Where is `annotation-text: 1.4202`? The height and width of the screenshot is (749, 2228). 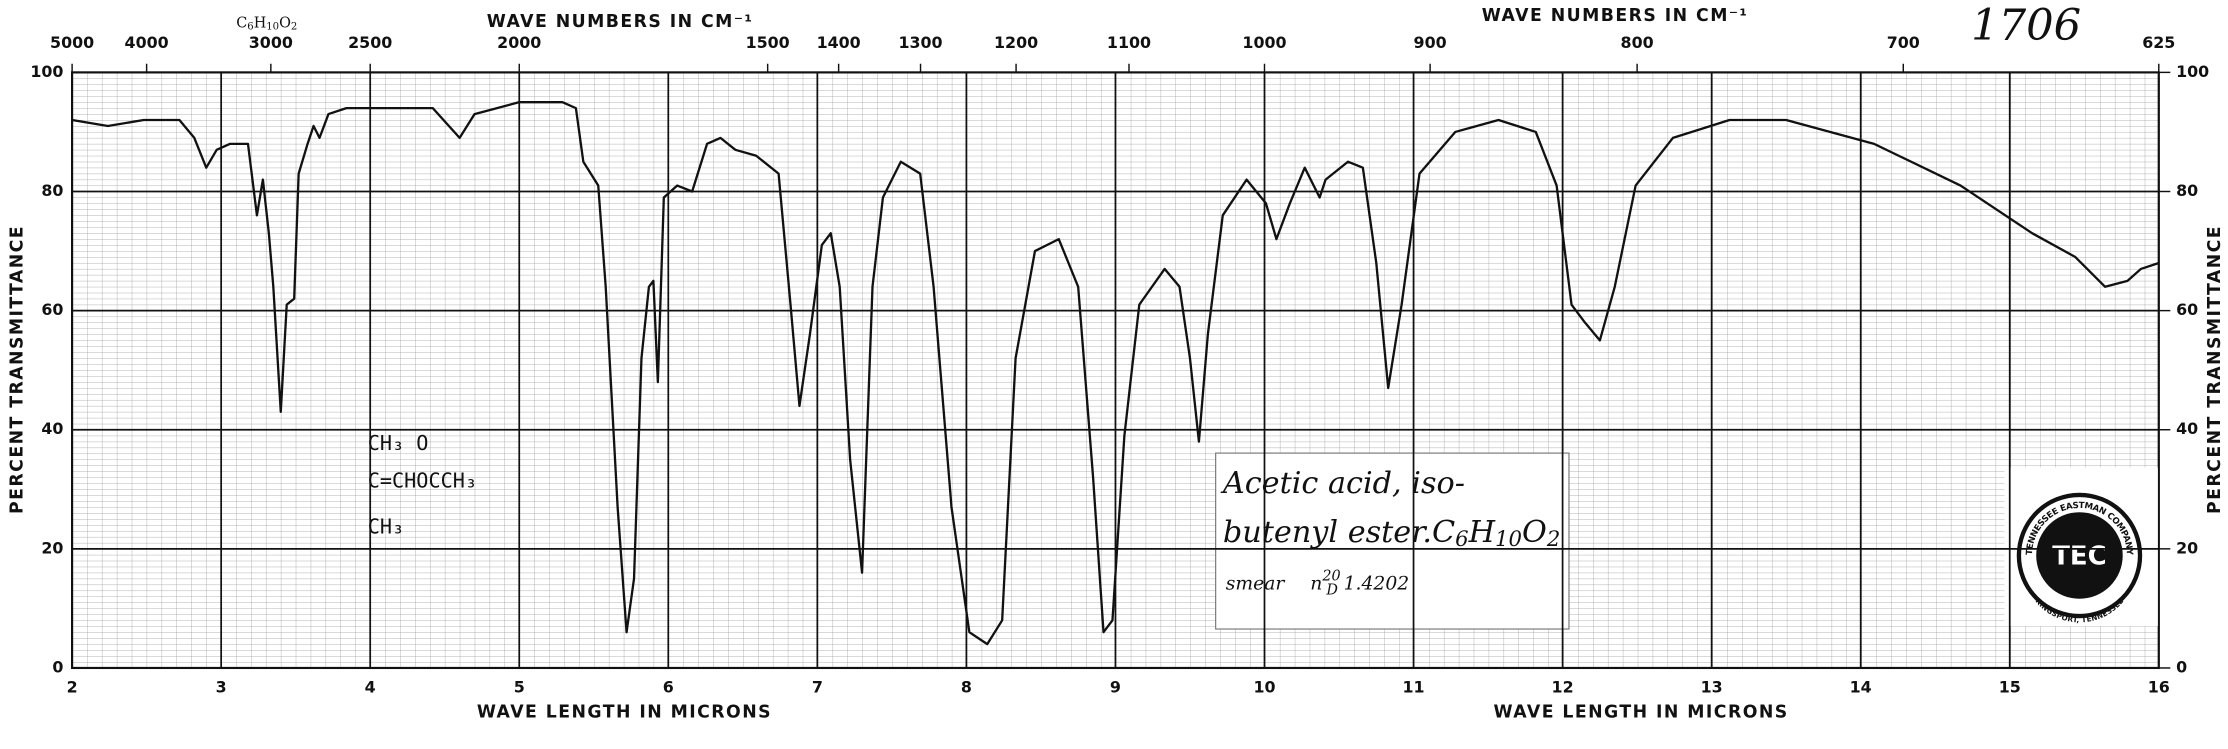
annotation-text: 1.4202 is located at coordinates (1377, 583).